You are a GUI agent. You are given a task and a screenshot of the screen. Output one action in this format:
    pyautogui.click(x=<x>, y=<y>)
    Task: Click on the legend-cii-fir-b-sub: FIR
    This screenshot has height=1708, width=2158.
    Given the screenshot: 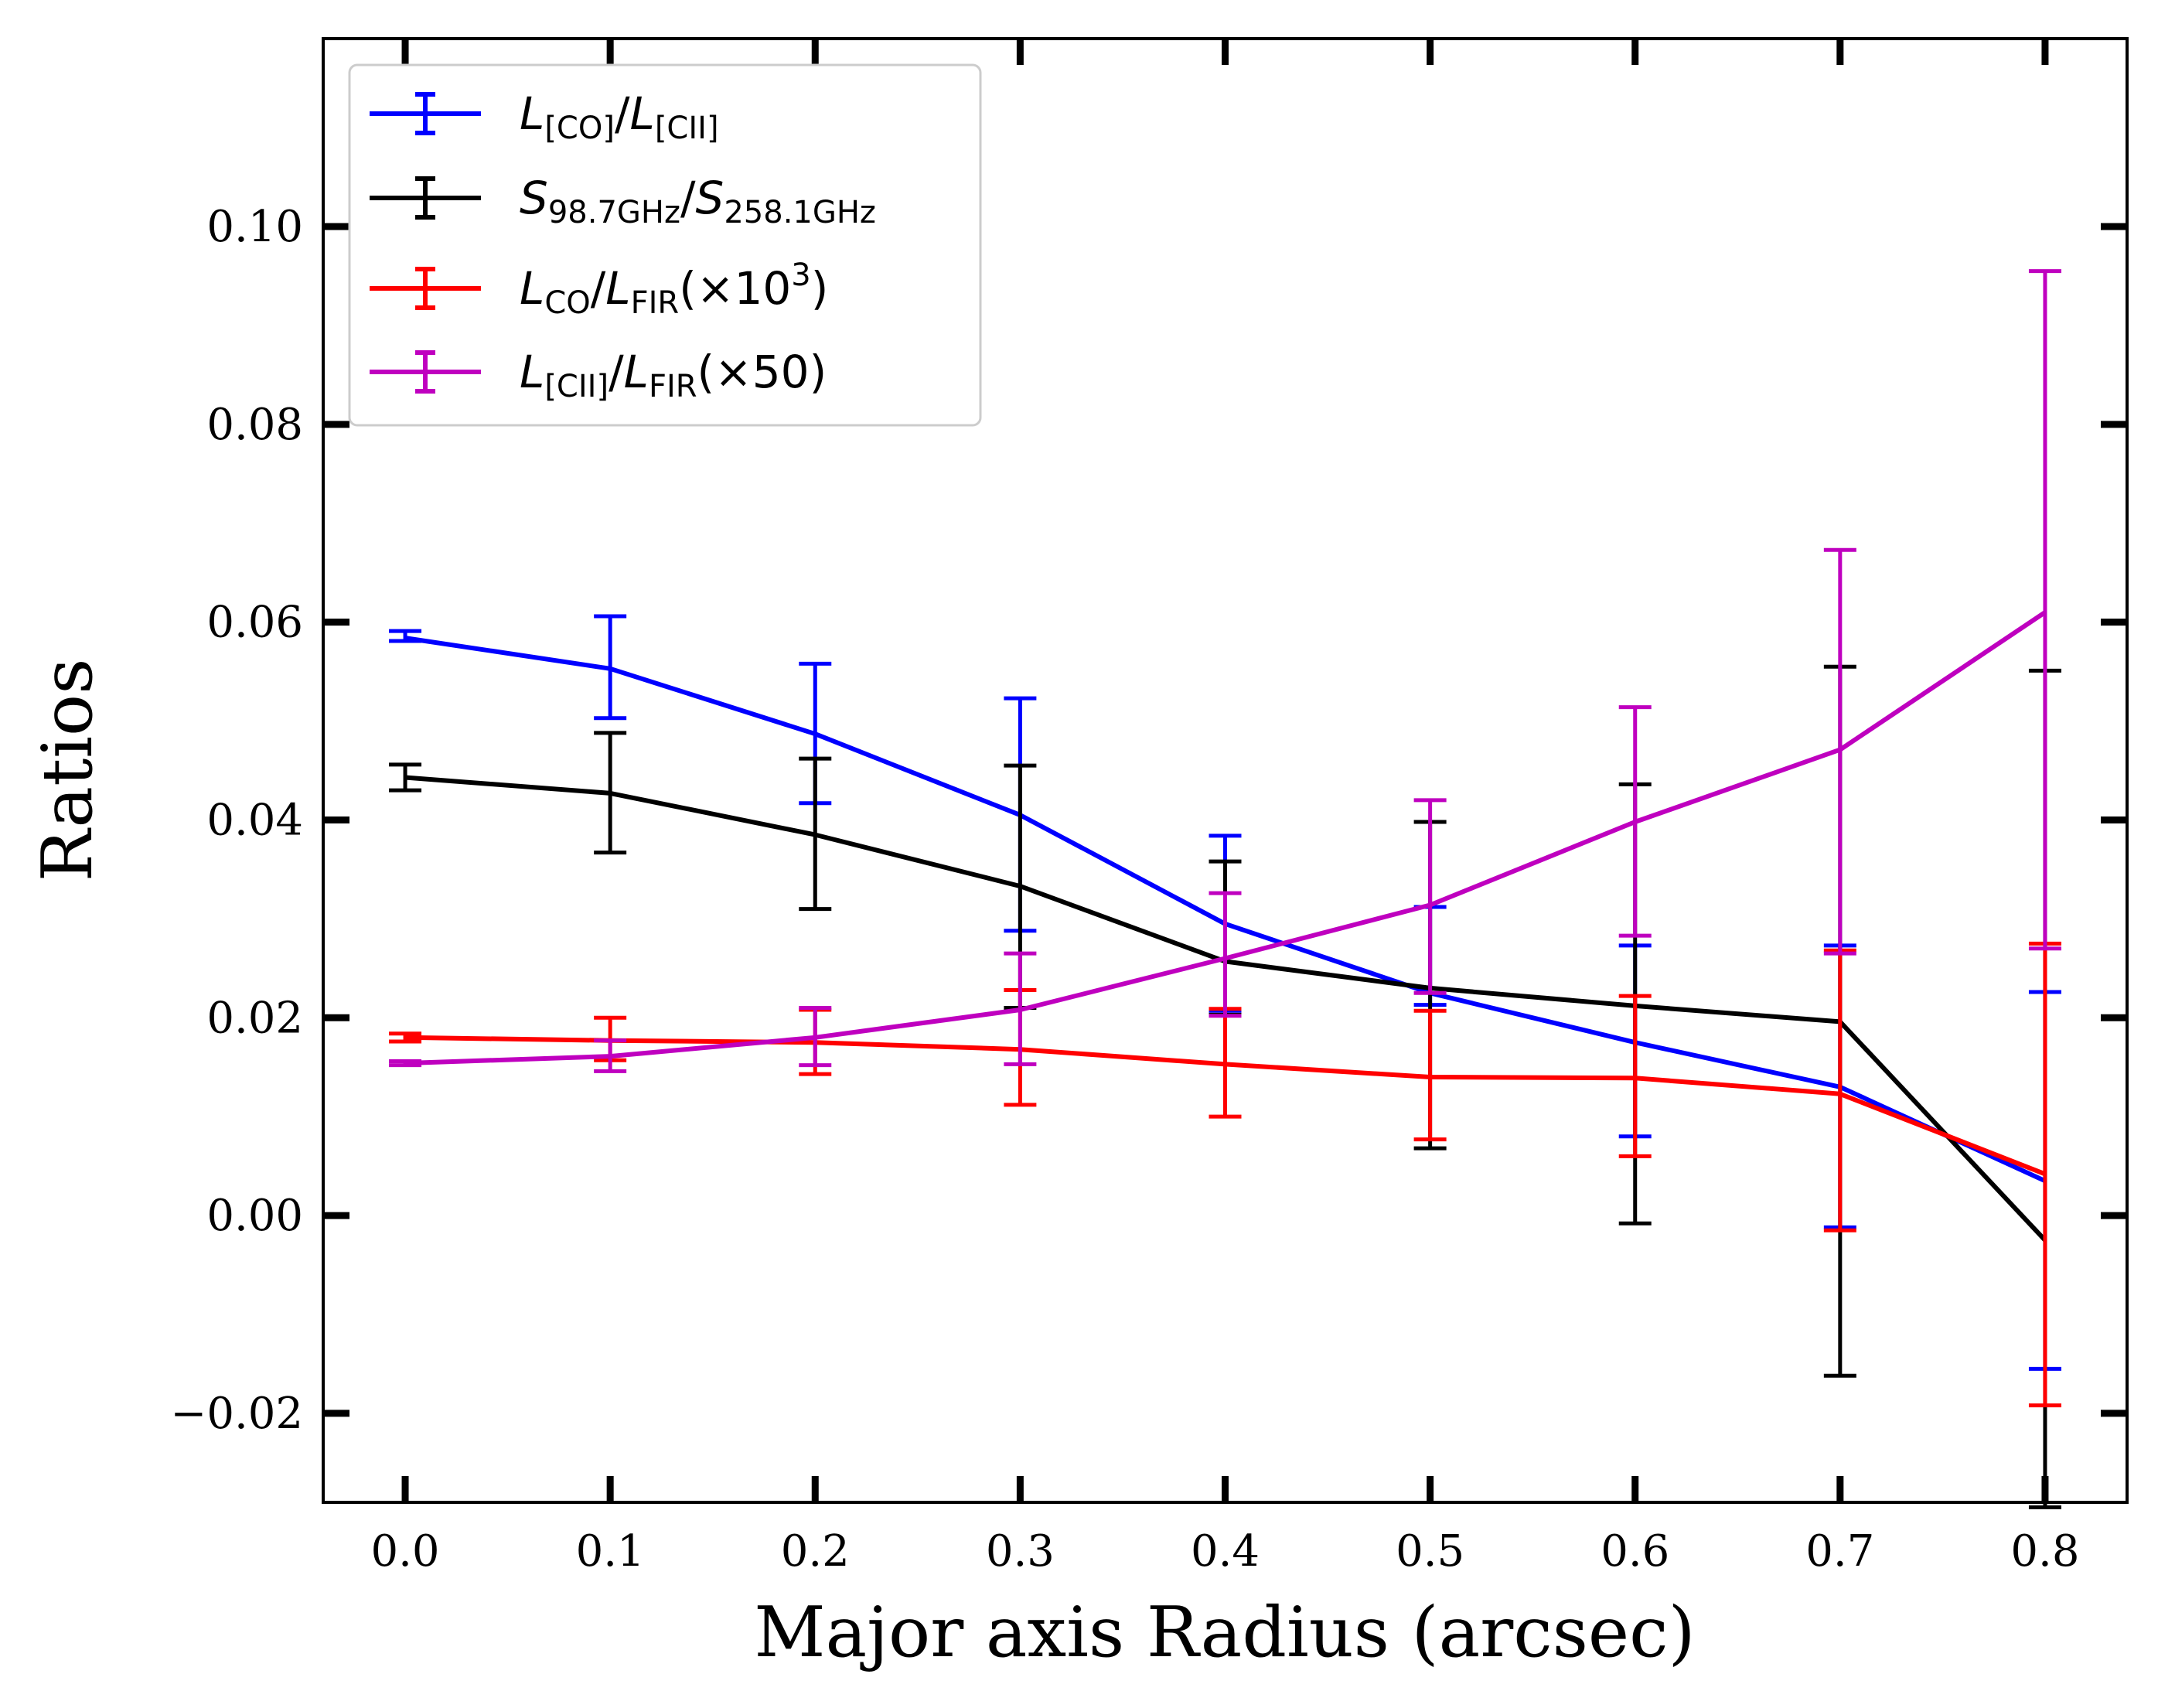 What is the action you would take?
    pyautogui.click(x=673, y=386)
    